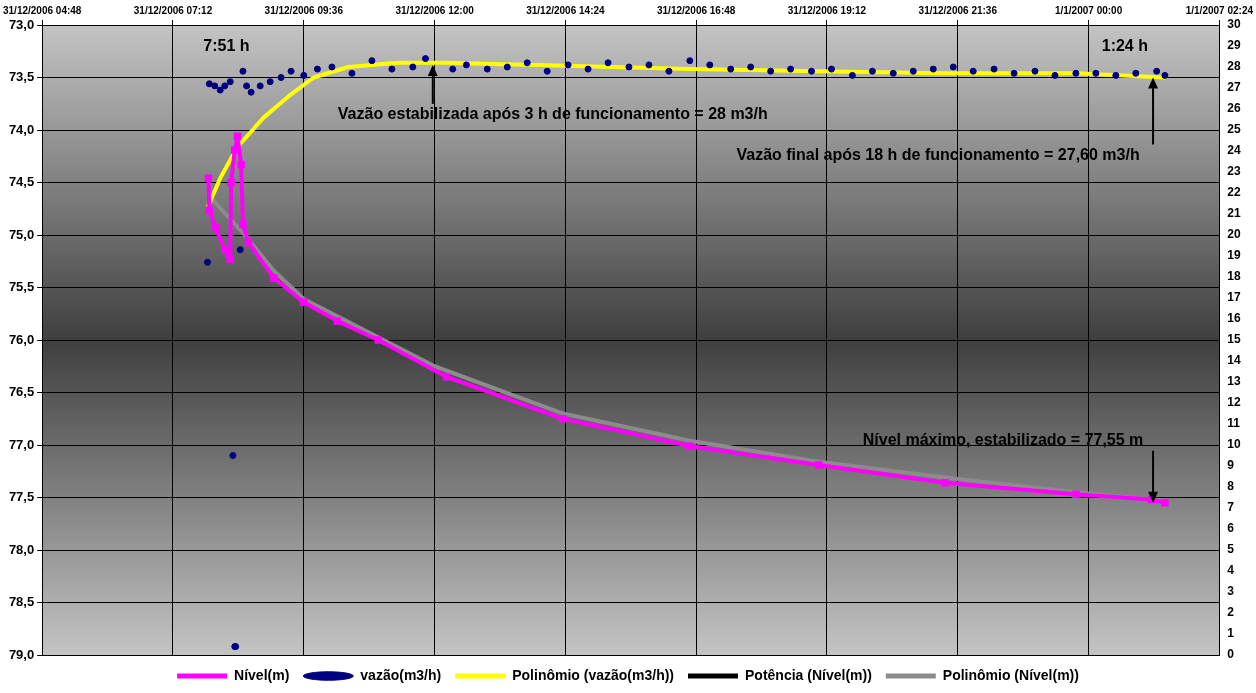  Describe the element at coordinates (1234, 213) in the screenshot. I see `y2-tick-label: 21` at that location.